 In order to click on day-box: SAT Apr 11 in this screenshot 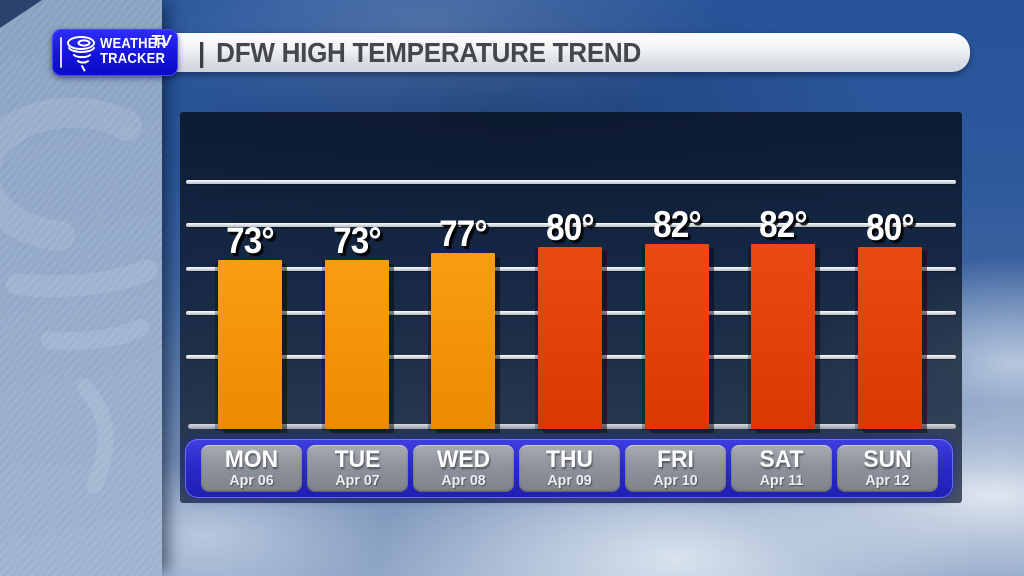, I will do `click(781, 468)`.